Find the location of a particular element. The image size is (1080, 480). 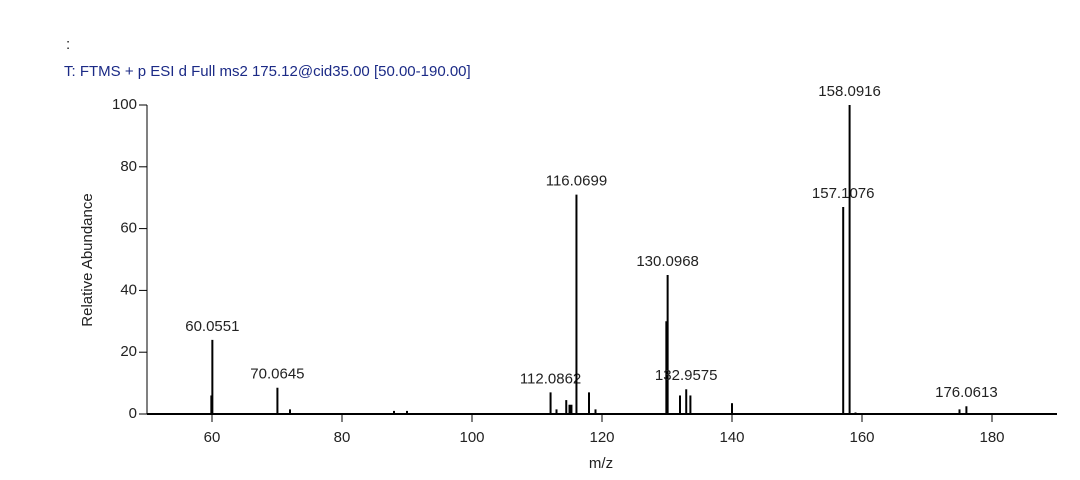

x-tick-label: 120 is located at coordinates (601, 437).